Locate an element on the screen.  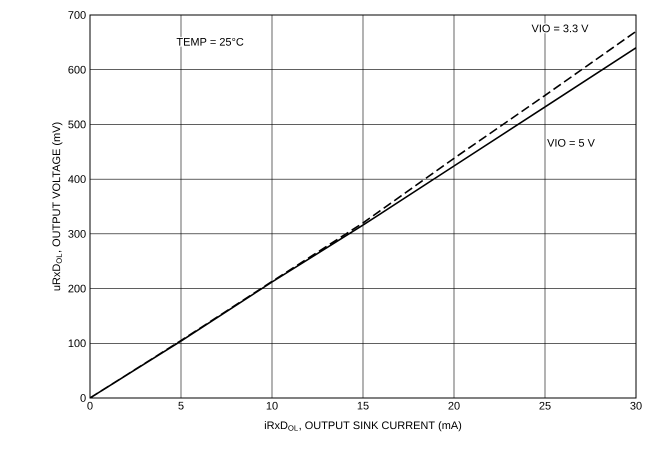
y-tick-label: 0 is located at coordinates (83, 398).